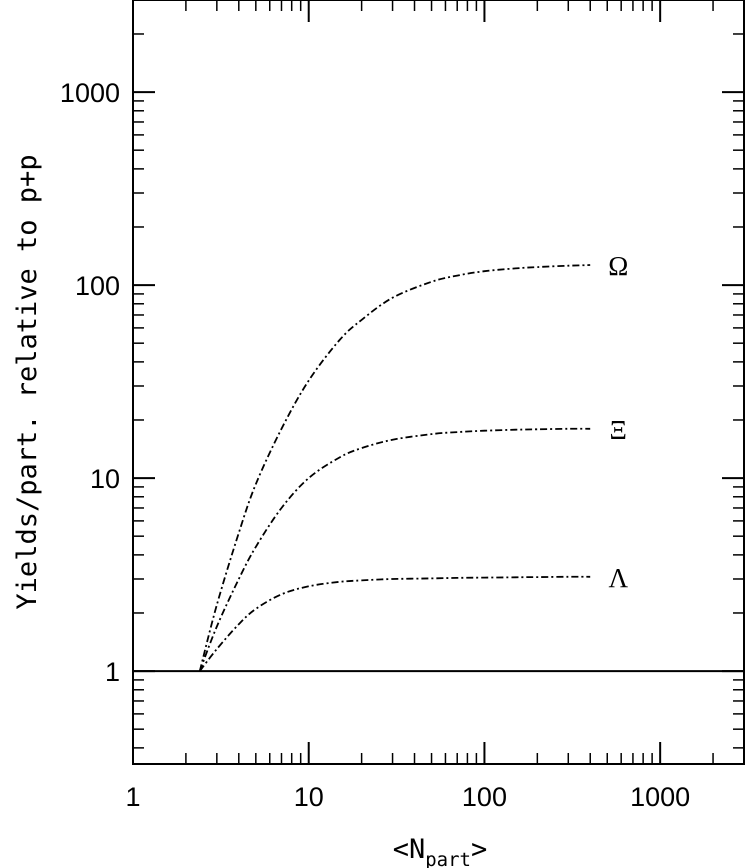  What do you see at coordinates (90, 93) in the screenshot?
I see `y-tick-label: 1000` at bounding box center [90, 93].